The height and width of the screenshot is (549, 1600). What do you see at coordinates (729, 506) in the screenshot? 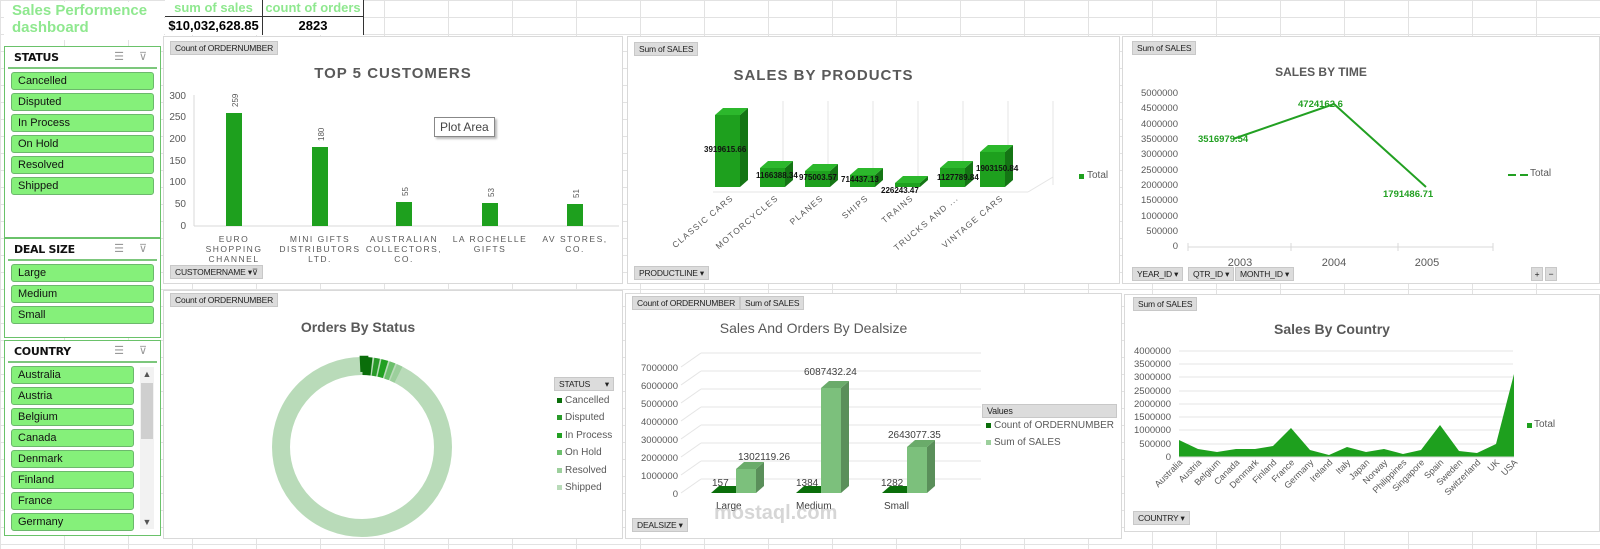
I see `svg-text: Large` at bounding box center [729, 506].